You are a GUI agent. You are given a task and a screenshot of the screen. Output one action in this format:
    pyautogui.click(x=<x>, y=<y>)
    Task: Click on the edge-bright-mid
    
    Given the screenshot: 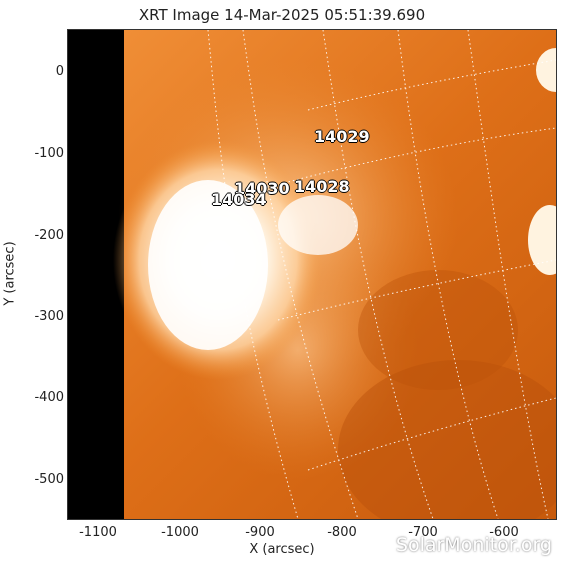 What is the action you would take?
    pyautogui.click(x=542, y=240)
    